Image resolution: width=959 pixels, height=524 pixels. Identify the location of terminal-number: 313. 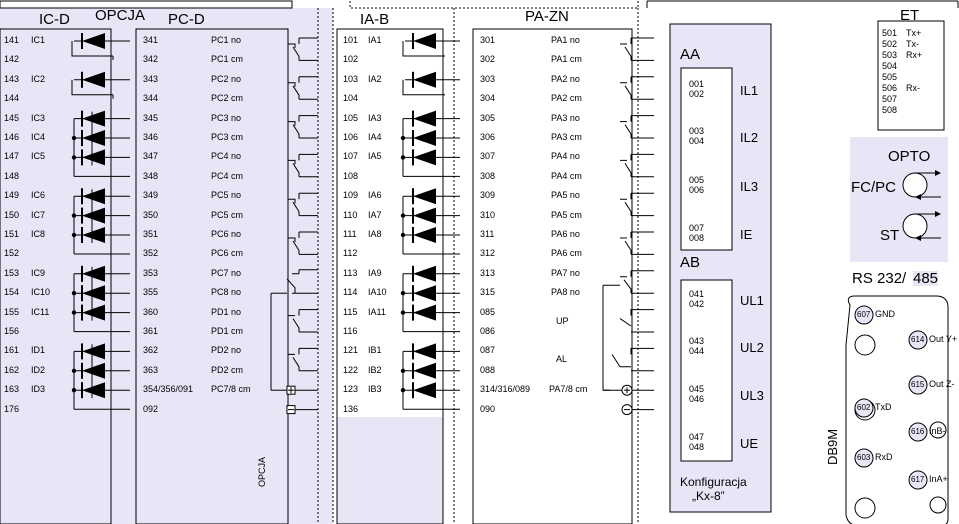
(488, 272).